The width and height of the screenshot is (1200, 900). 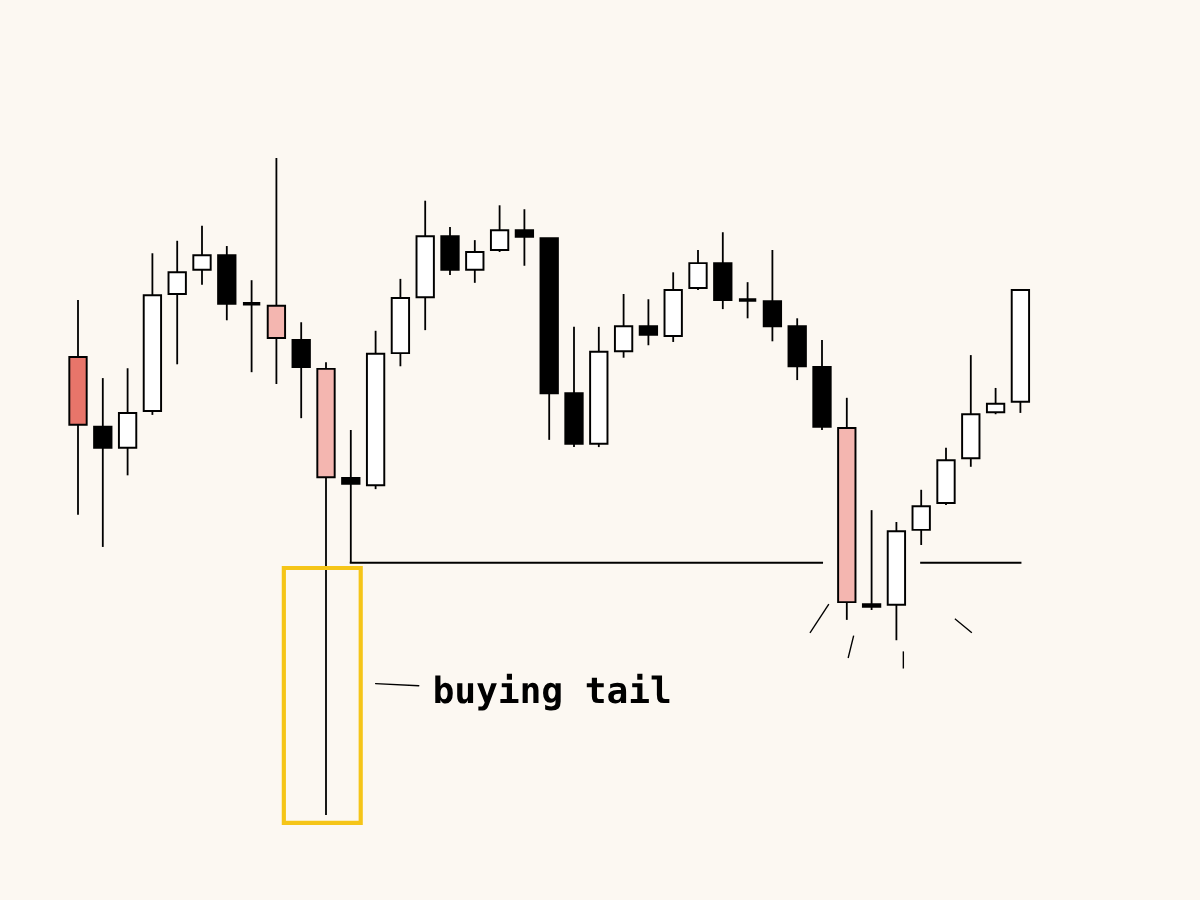 I want to click on annotation: buying tail, so click(x=552, y=692).